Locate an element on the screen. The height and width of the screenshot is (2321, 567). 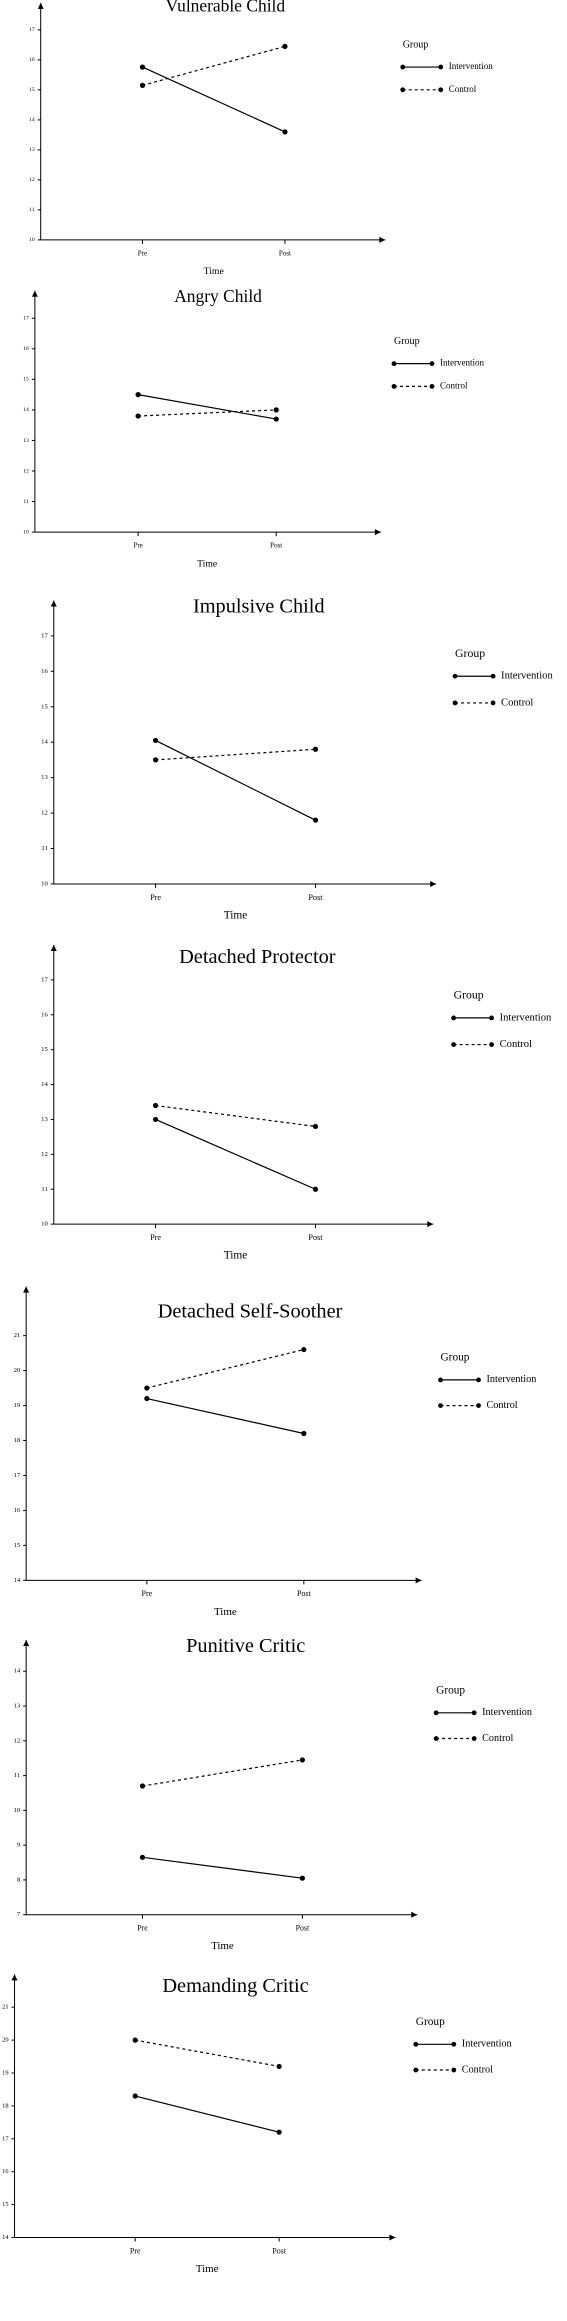
chart-title: Detached Self-Soother is located at coordinates (250, 1311).